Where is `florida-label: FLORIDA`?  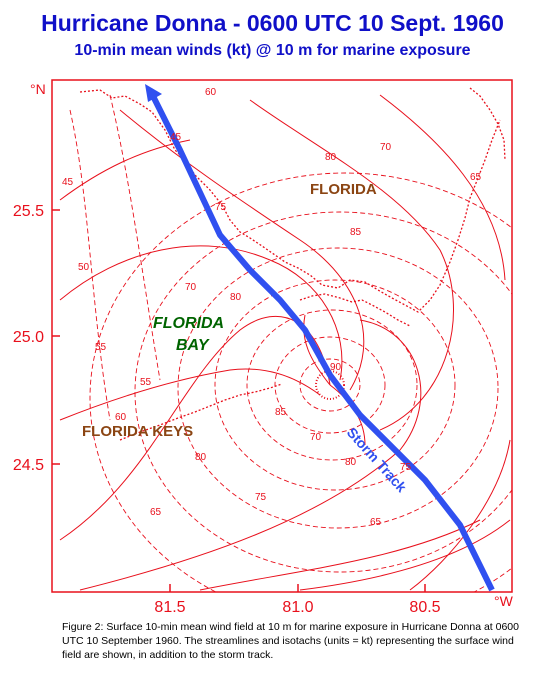
florida-label: FLORIDA is located at coordinates (343, 189).